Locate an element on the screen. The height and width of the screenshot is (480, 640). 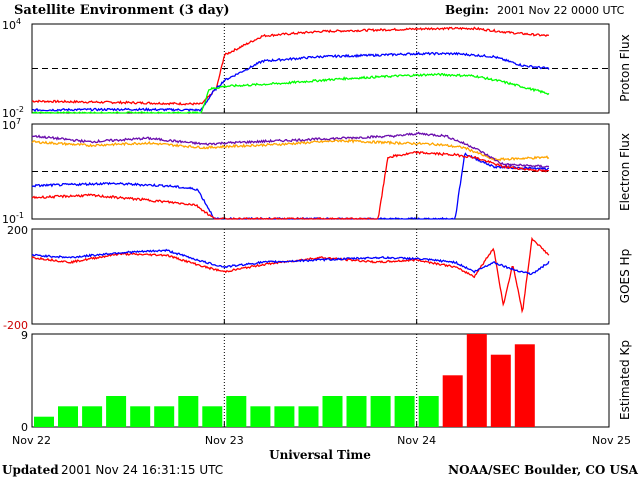
proton-ytick-label: 10⁴ is located at coordinates (11, 24).